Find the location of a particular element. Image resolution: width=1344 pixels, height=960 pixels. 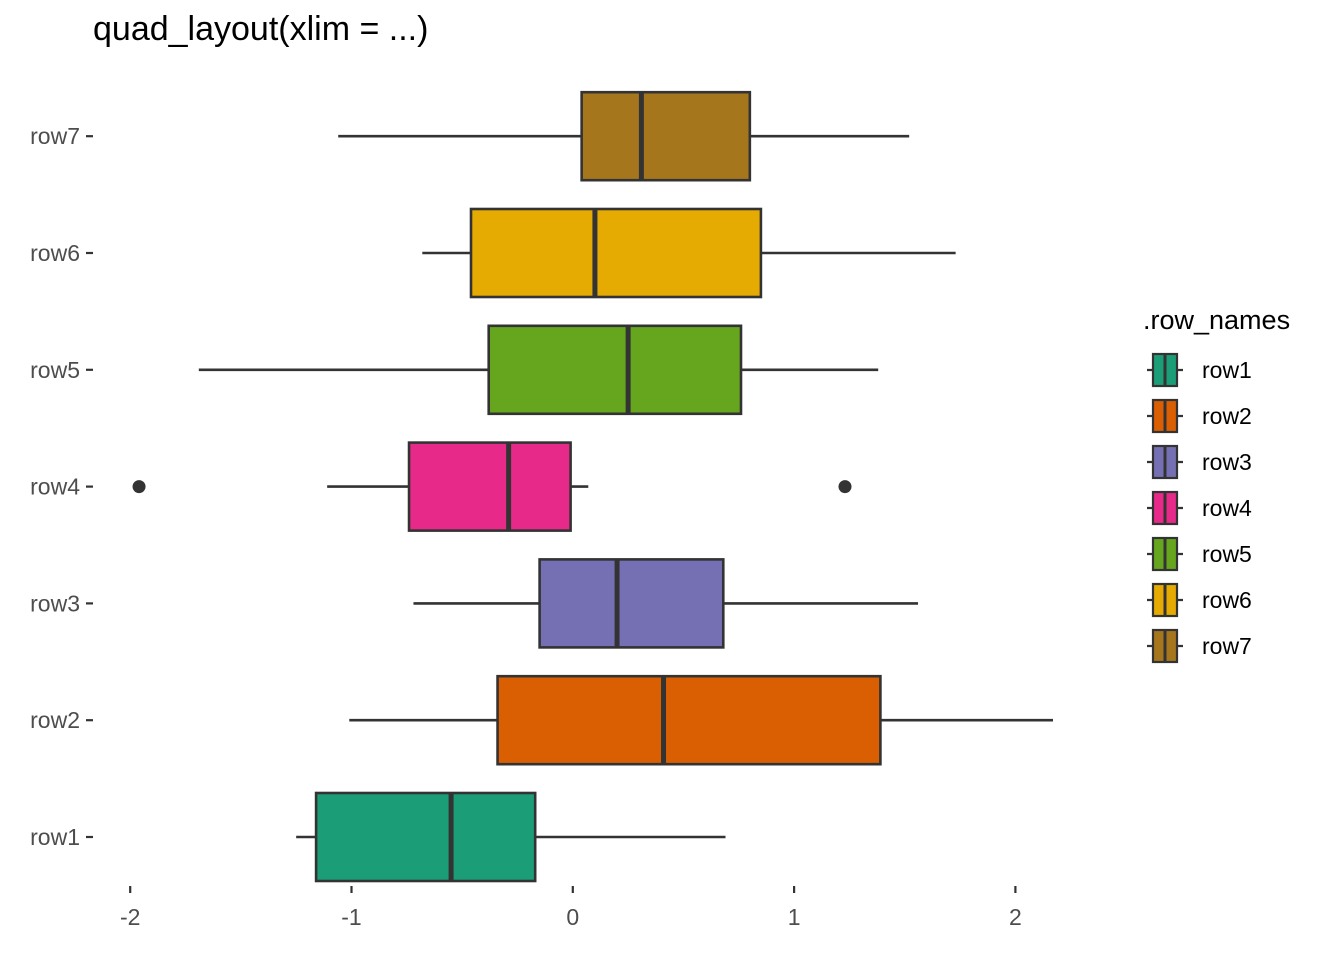

box-row7 is located at coordinates (624, 136).